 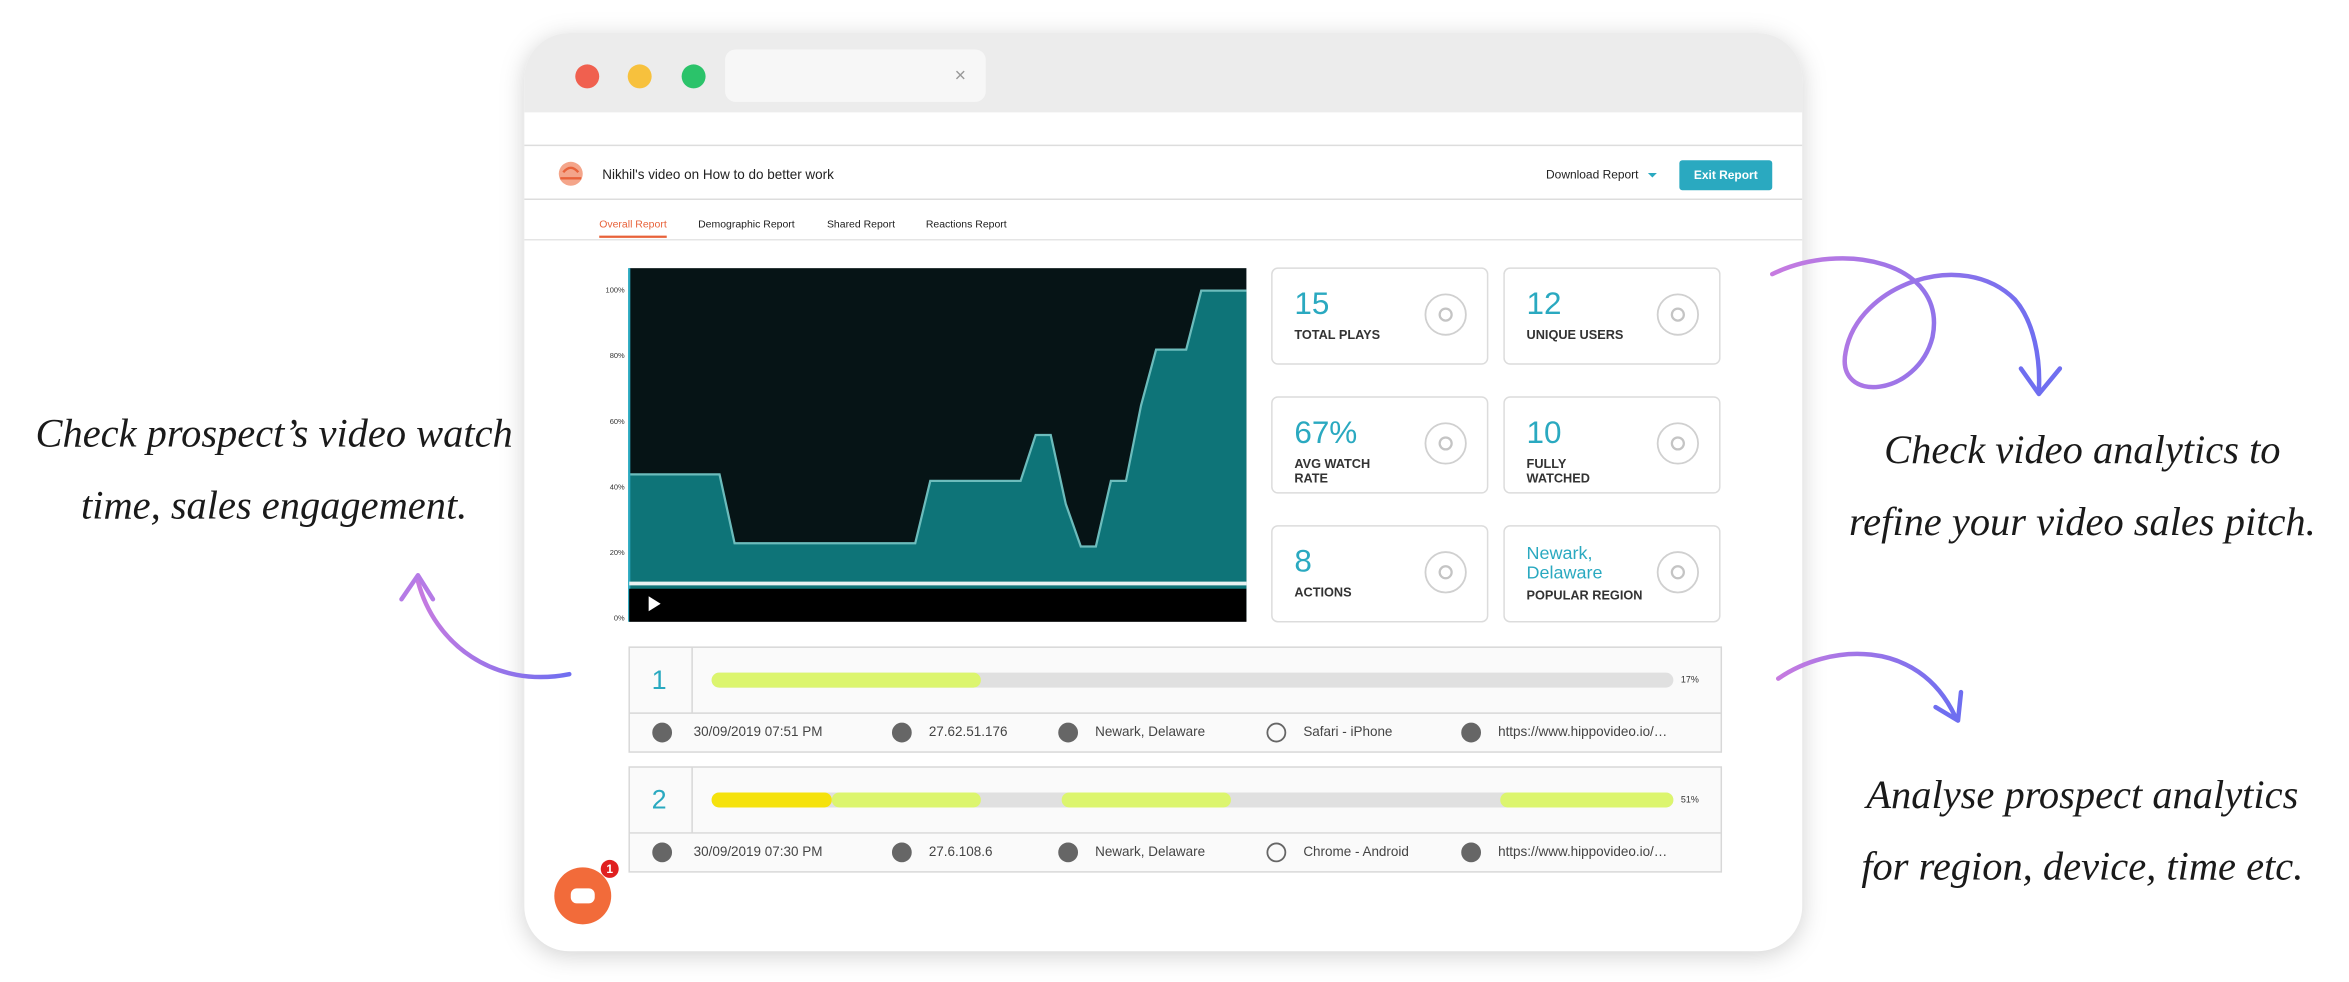 What do you see at coordinates (1332, 463) in the screenshot?
I see `stat-label: AVG WATCH` at bounding box center [1332, 463].